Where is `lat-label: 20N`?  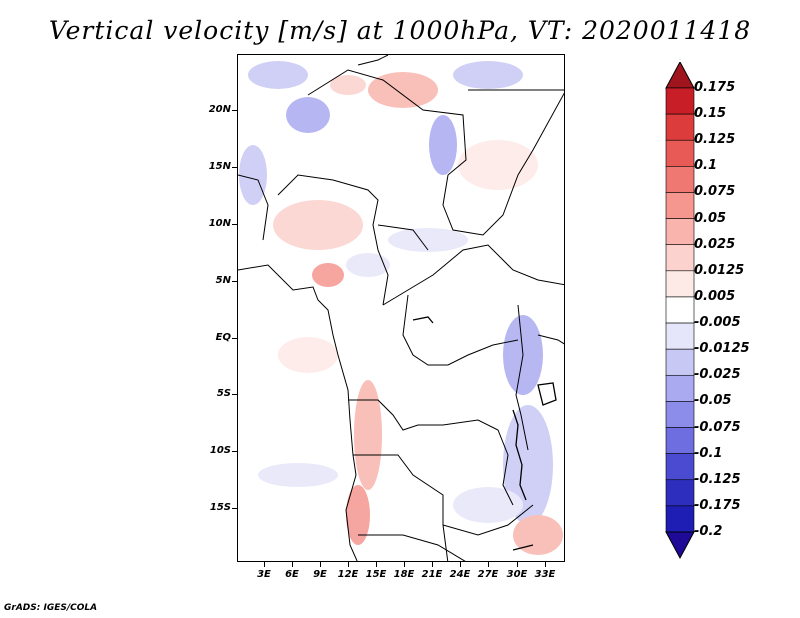 lat-label: 20N is located at coordinates (219, 109).